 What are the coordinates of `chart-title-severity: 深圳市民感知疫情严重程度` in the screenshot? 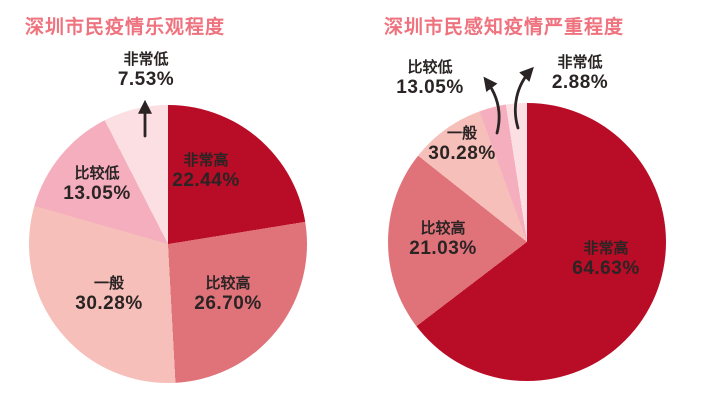 It's located at (504, 27).